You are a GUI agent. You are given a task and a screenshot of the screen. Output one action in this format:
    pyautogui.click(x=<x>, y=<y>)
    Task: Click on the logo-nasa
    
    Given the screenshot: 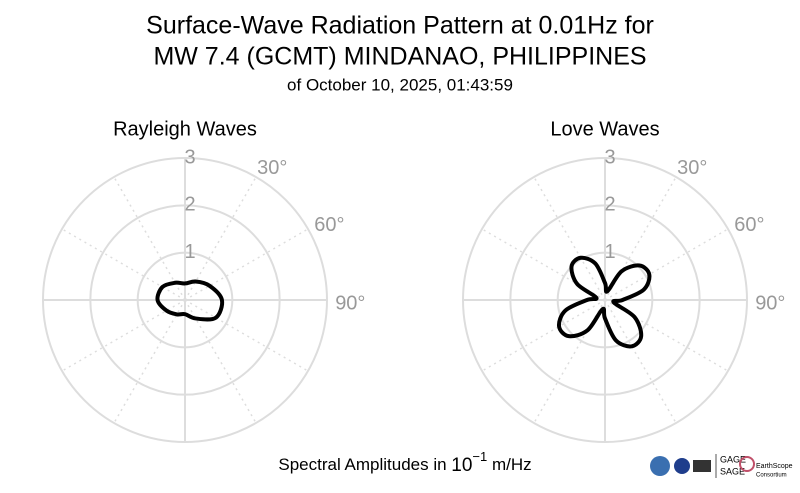 What is the action you would take?
    pyautogui.click(x=682, y=466)
    